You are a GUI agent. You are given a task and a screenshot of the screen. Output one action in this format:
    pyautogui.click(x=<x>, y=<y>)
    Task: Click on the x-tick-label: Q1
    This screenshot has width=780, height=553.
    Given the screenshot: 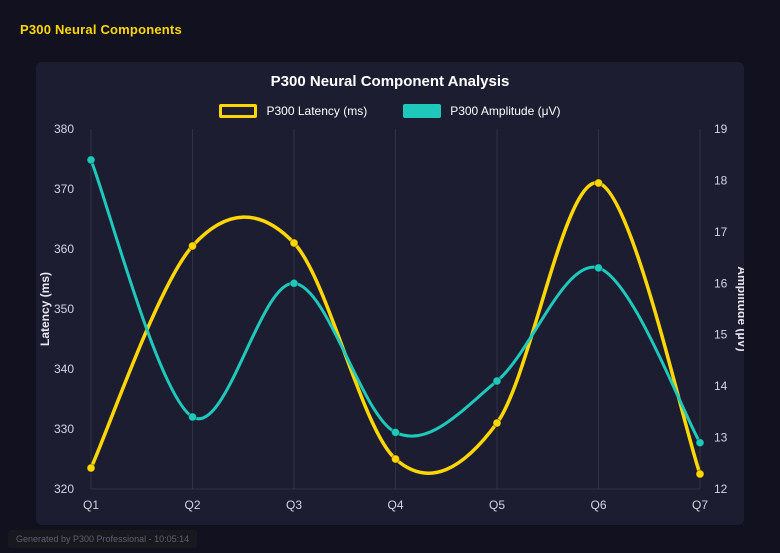 What is the action you would take?
    pyautogui.click(x=91, y=505)
    